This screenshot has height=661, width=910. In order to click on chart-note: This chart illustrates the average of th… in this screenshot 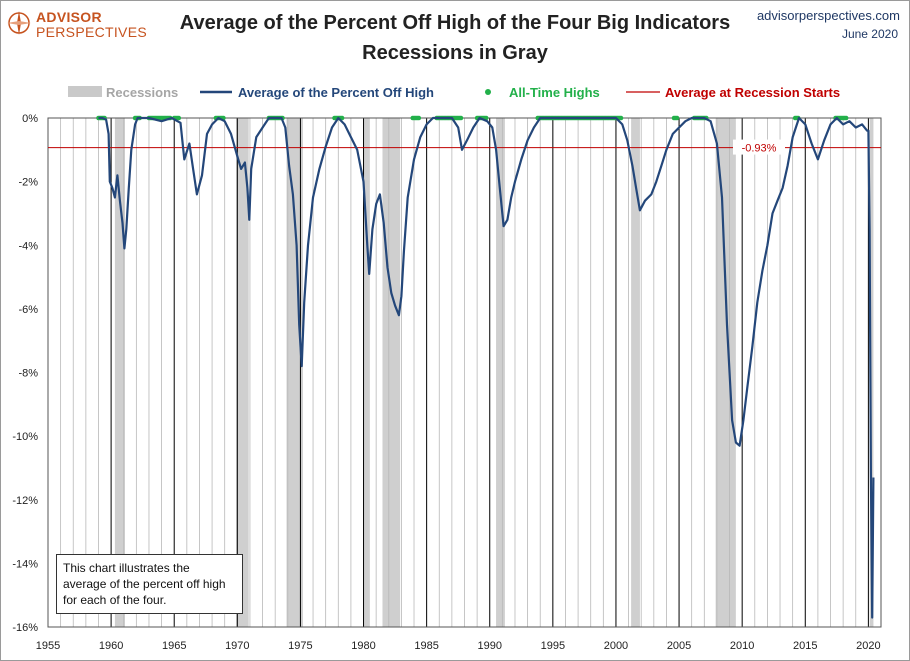, I will do `click(149, 584)`.